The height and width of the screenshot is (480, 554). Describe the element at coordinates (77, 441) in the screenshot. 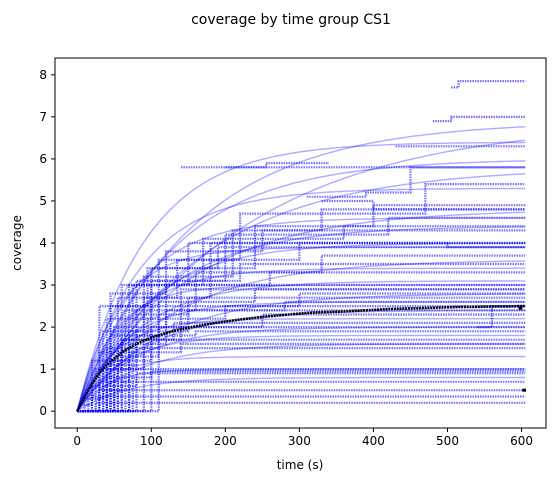

I see `x-tick-label: 0` at that location.